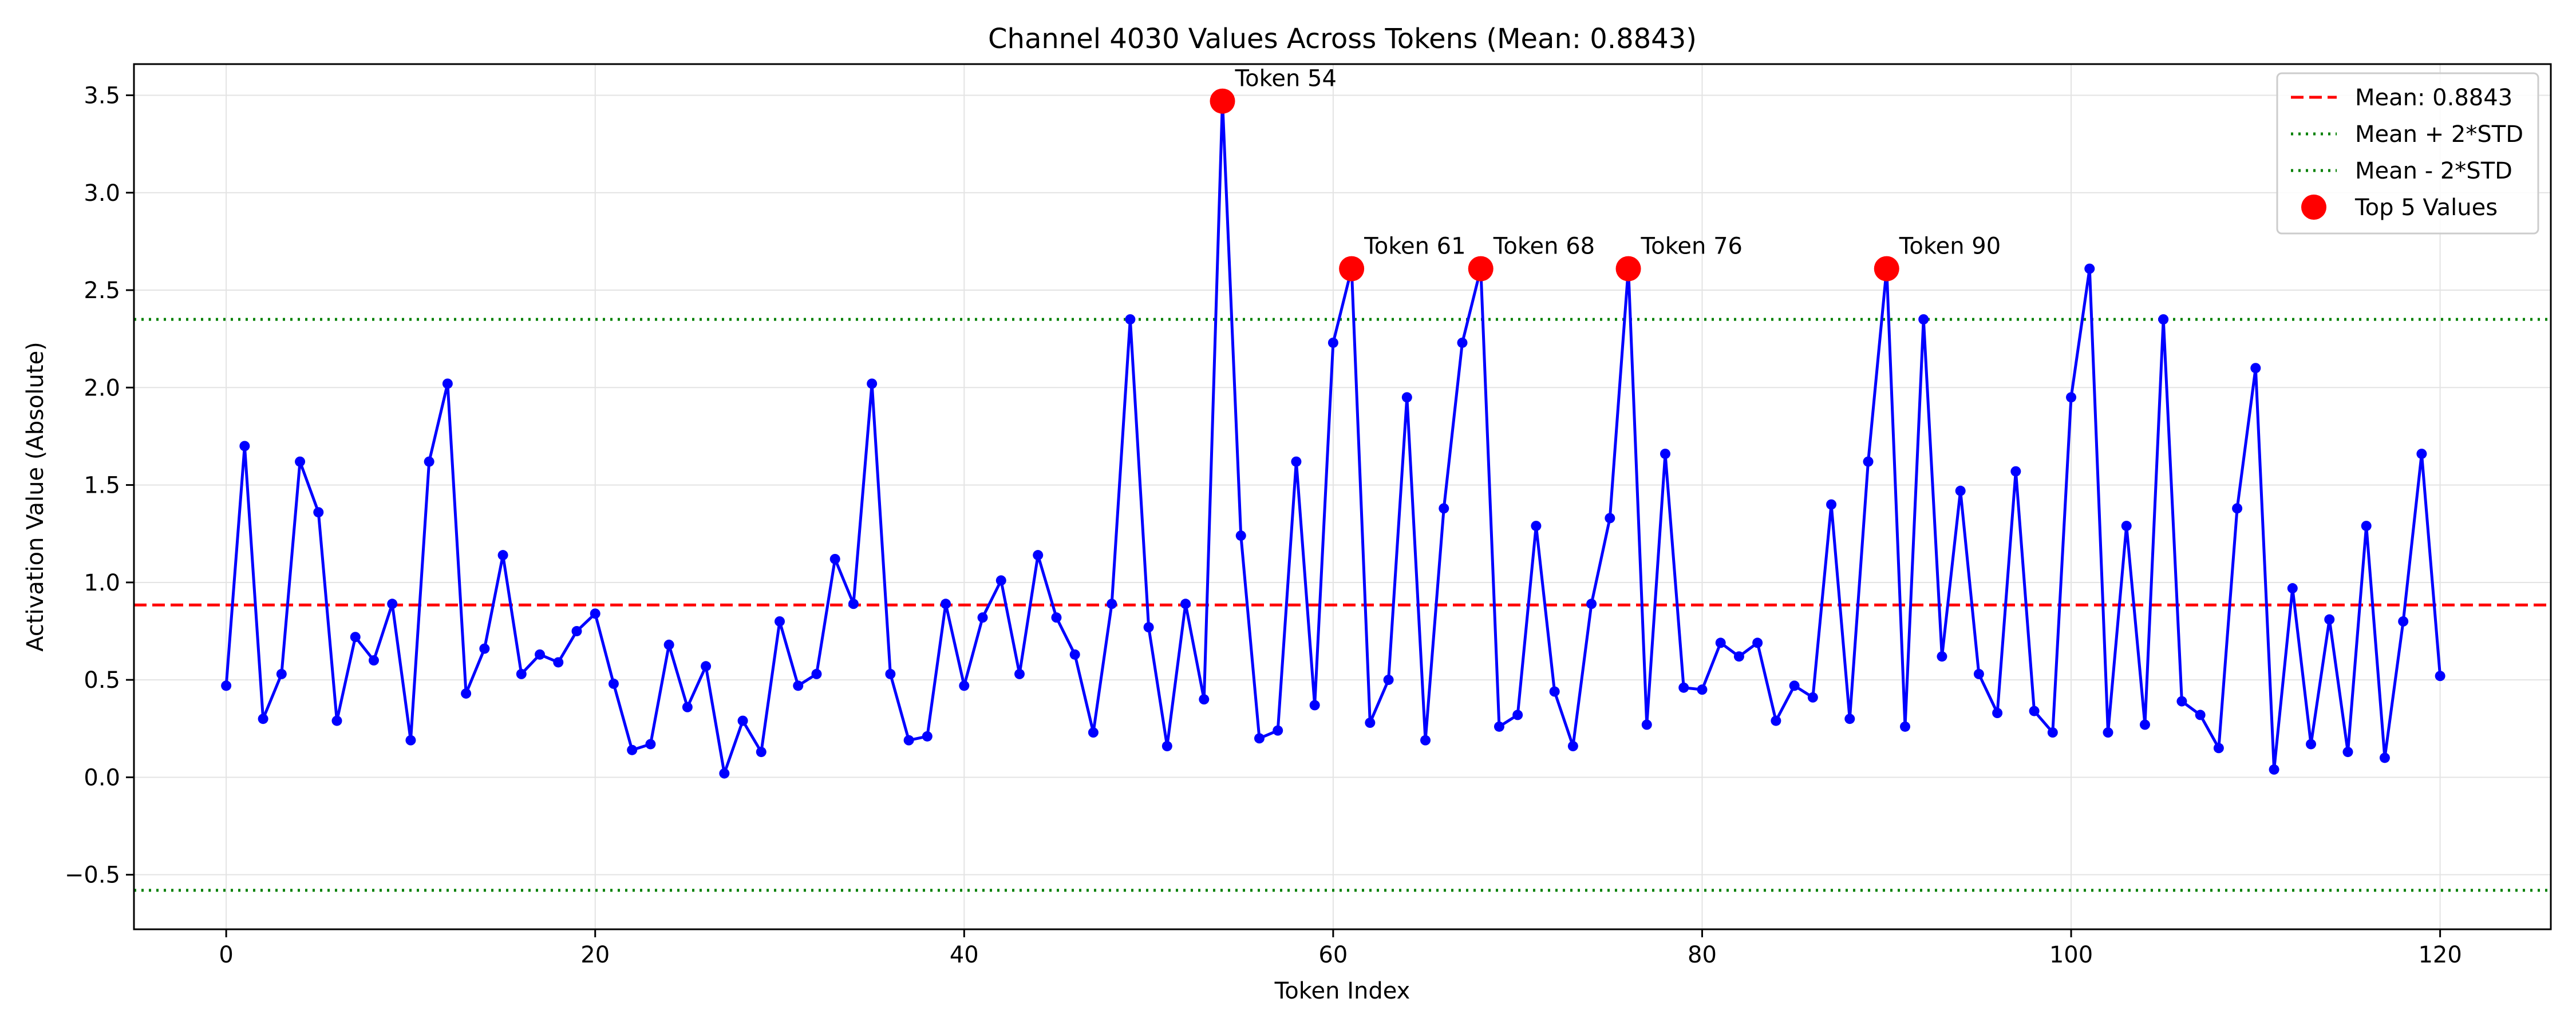 This screenshot has width=2576, height=1030. Describe the element at coordinates (2433, 98) in the screenshot. I see `legend-entry: Mean: 0.8843` at that location.